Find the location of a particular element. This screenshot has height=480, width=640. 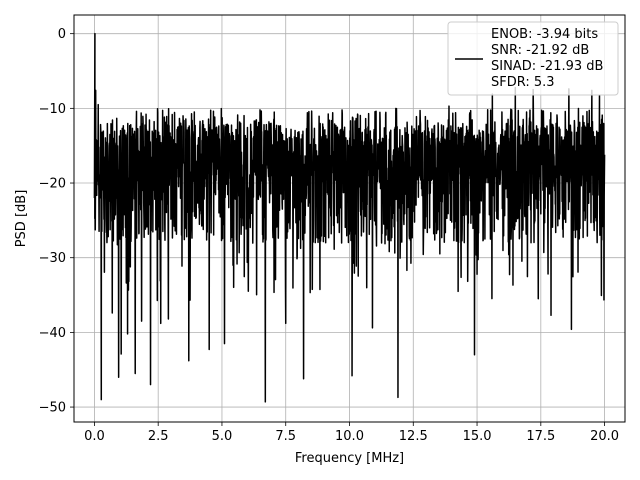

x-tick-label: 15.0 is located at coordinates (477, 436).